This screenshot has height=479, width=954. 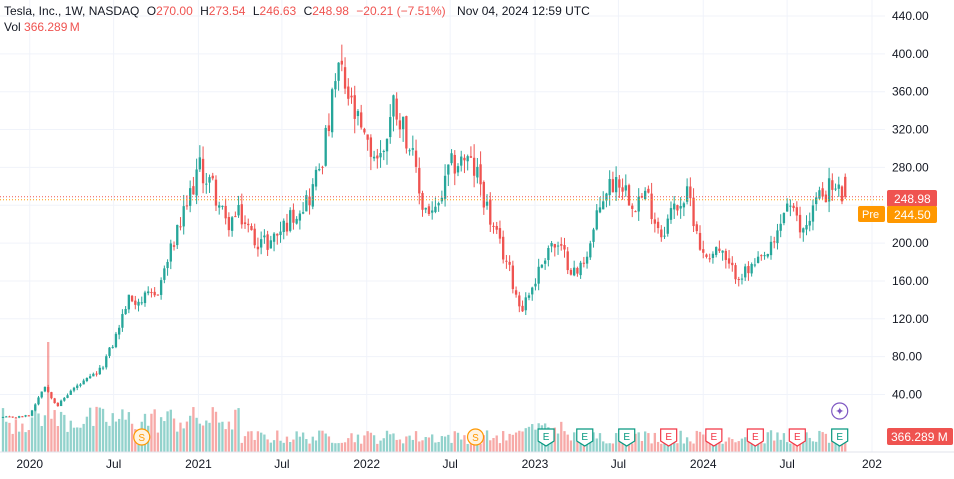 What do you see at coordinates (442, 198) in the screenshot?
I see `price-lines` at bounding box center [442, 198].